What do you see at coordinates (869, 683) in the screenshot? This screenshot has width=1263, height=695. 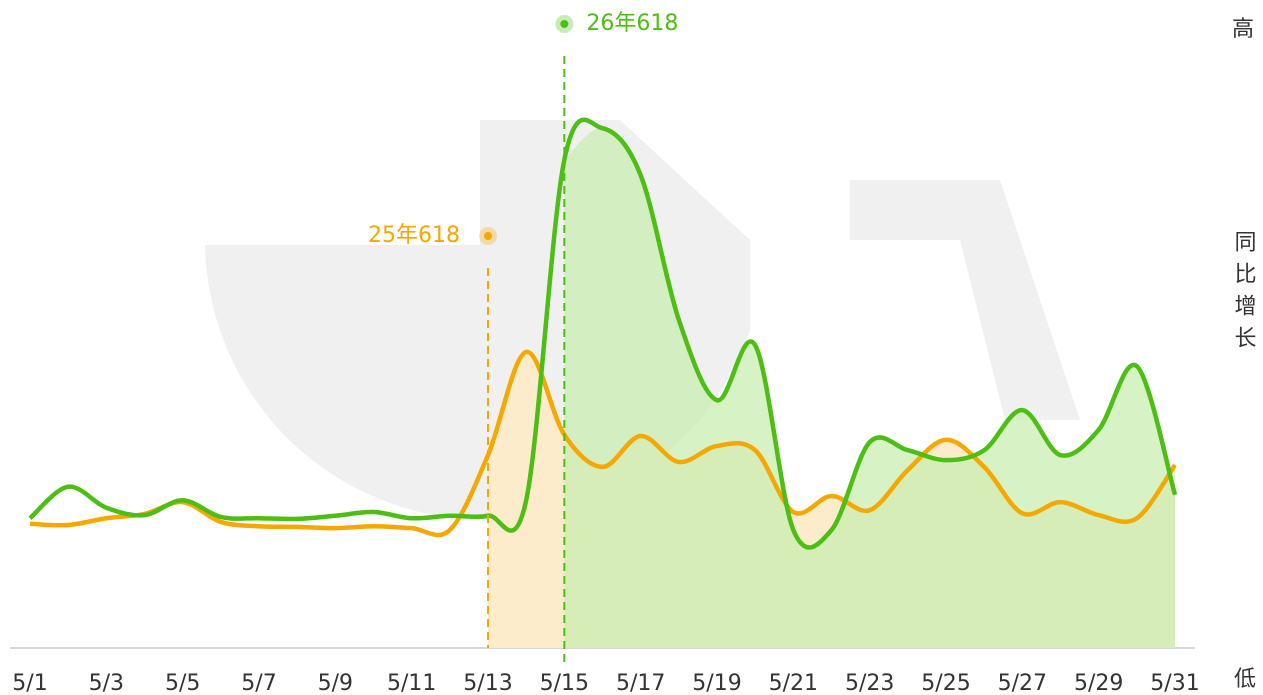 I see `x-tick-label: 5/23` at bounding box center [869, 683].